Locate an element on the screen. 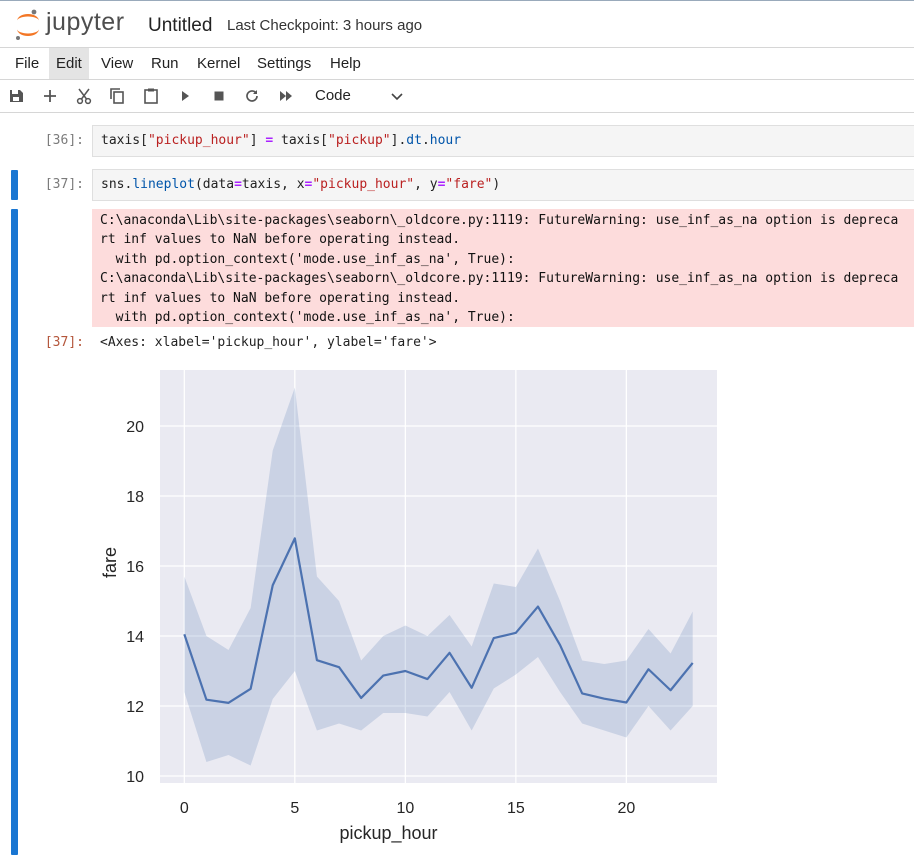 The width and height of the screenshot is (914, 861). stop-icon is located at coordinates (219, 96).